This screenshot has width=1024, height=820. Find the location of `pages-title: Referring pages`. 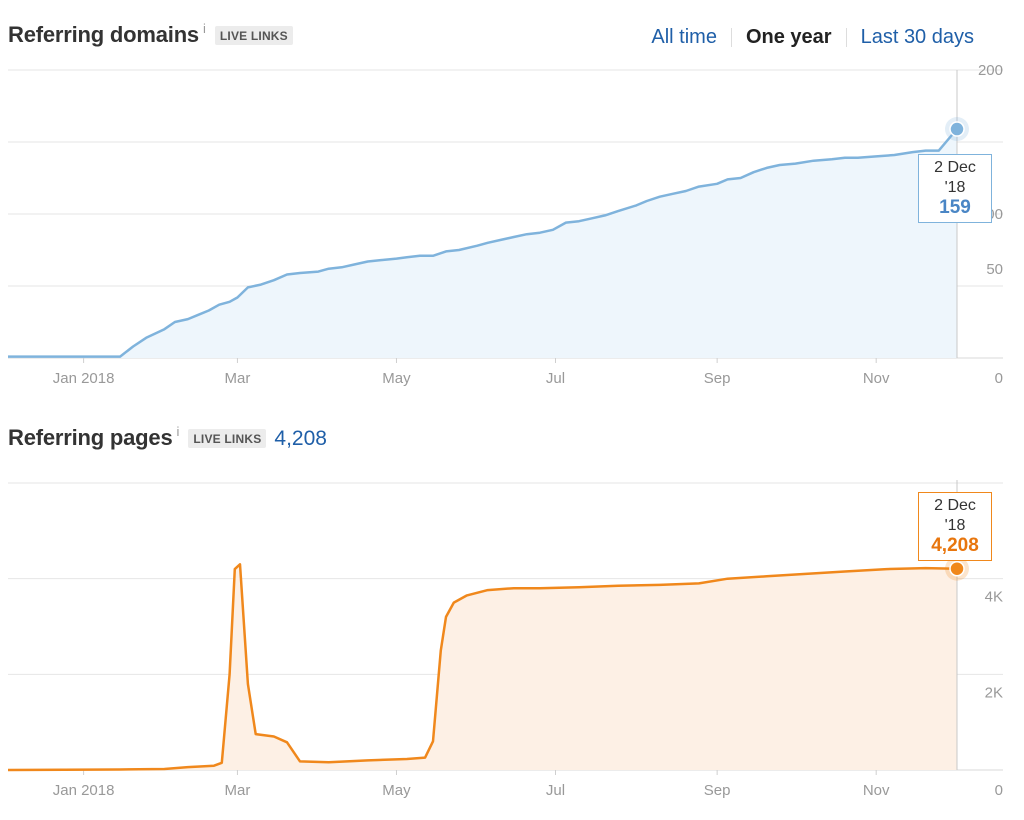

pages-title: Referring pages is located at coordinates (90, 437).